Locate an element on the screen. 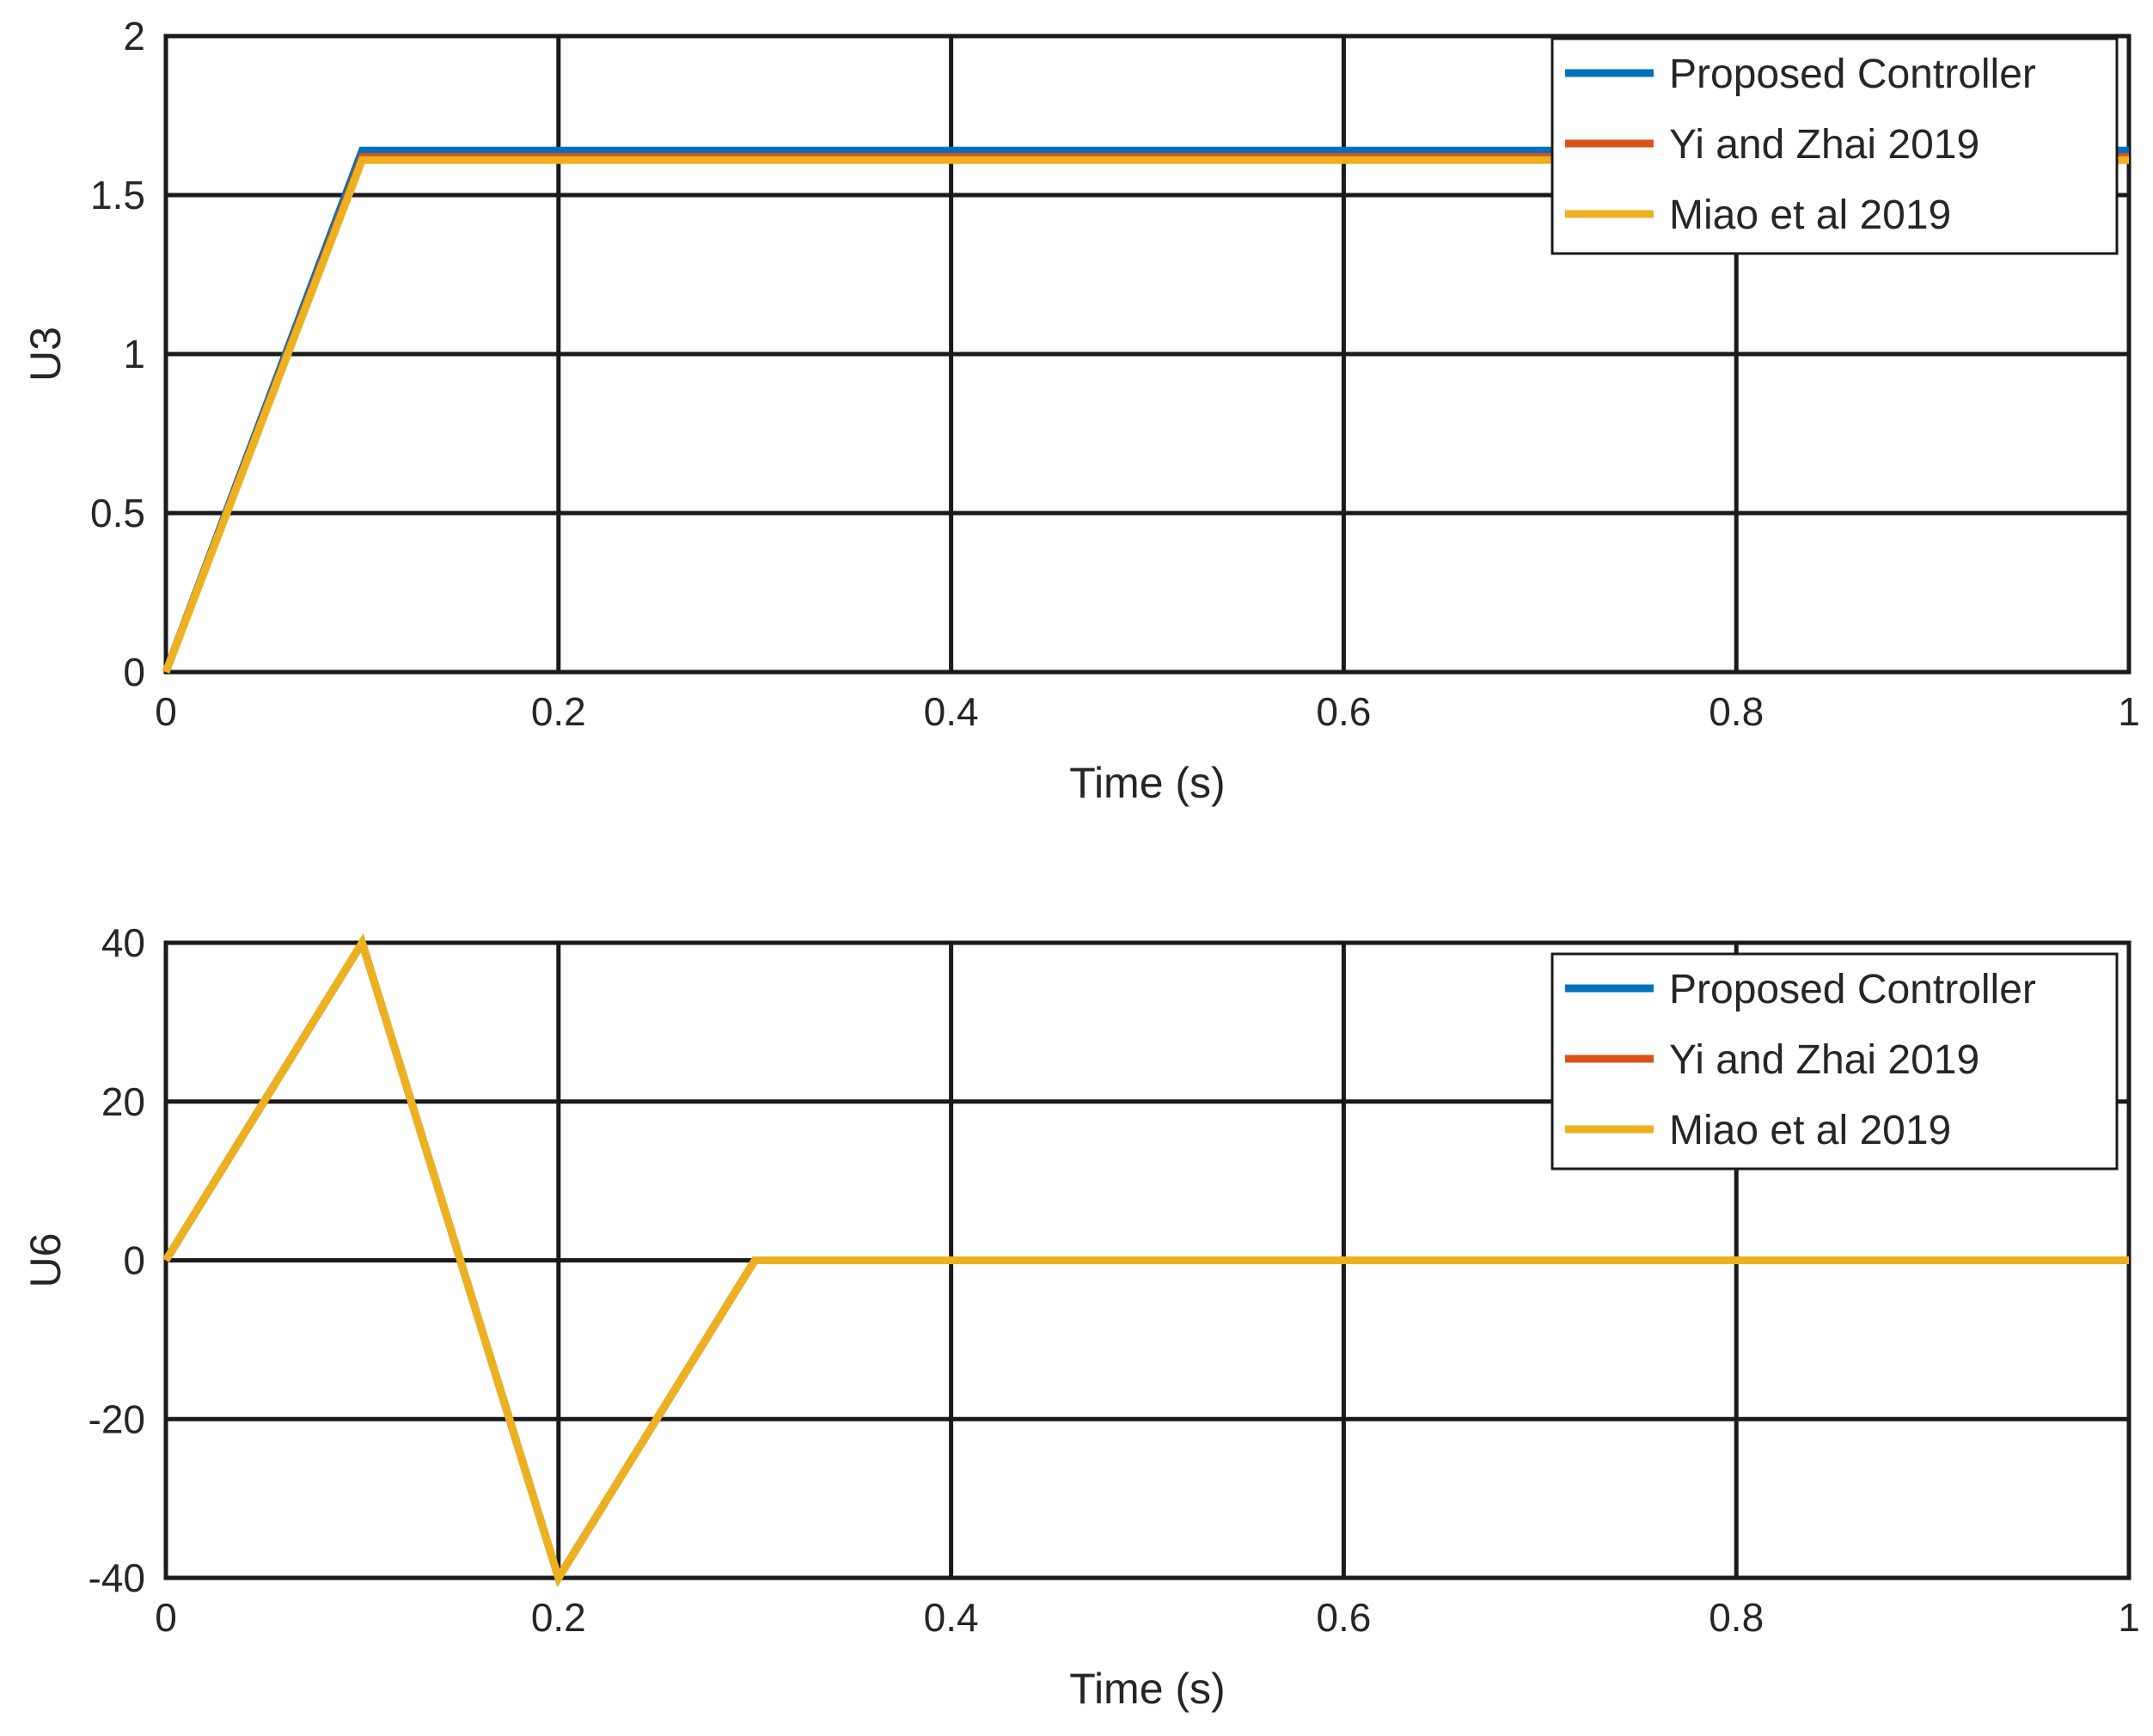 Image resolution: width=2153 pixels, height=1736 pixels. y-tick-label: 1.5 is located at coordinates (117, 195).